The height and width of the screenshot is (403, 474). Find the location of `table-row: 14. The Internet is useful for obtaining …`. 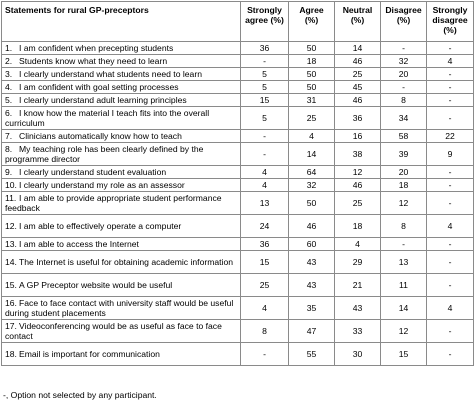

table-row: 14. The Internet is useful for obtaining … is located at coordinates (237, 262).